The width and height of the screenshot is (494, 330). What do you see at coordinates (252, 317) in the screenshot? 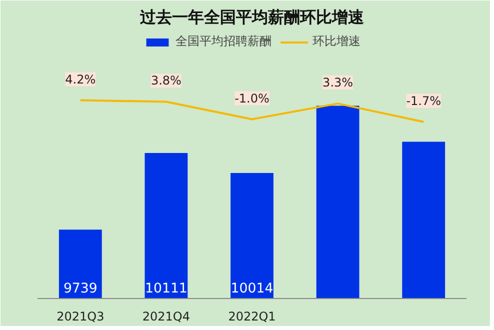
I see `x-tick-label: 2022Q1` at bounding box center [252, 317].